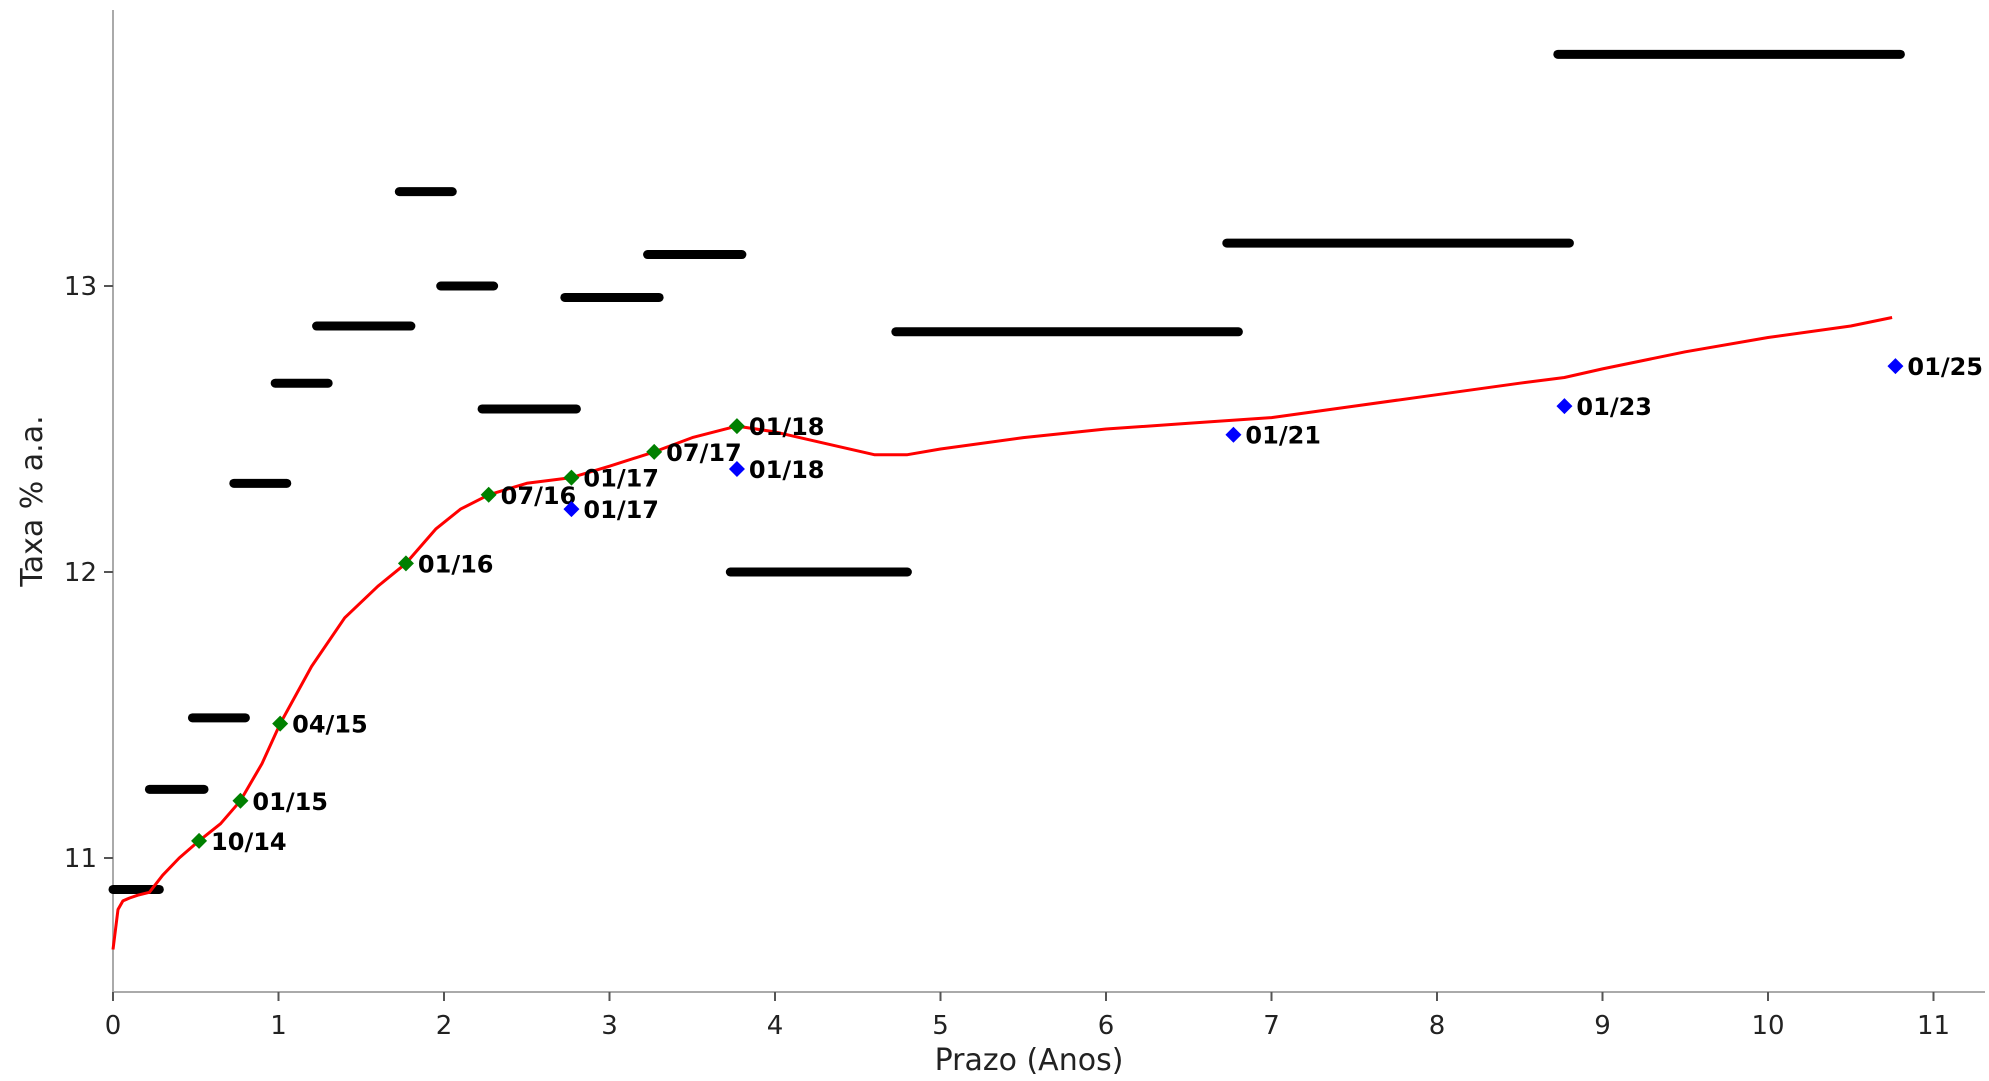 The image size is (1989, 1081). I want to click on x-tick-label-4: 4, so click(775, 1026).